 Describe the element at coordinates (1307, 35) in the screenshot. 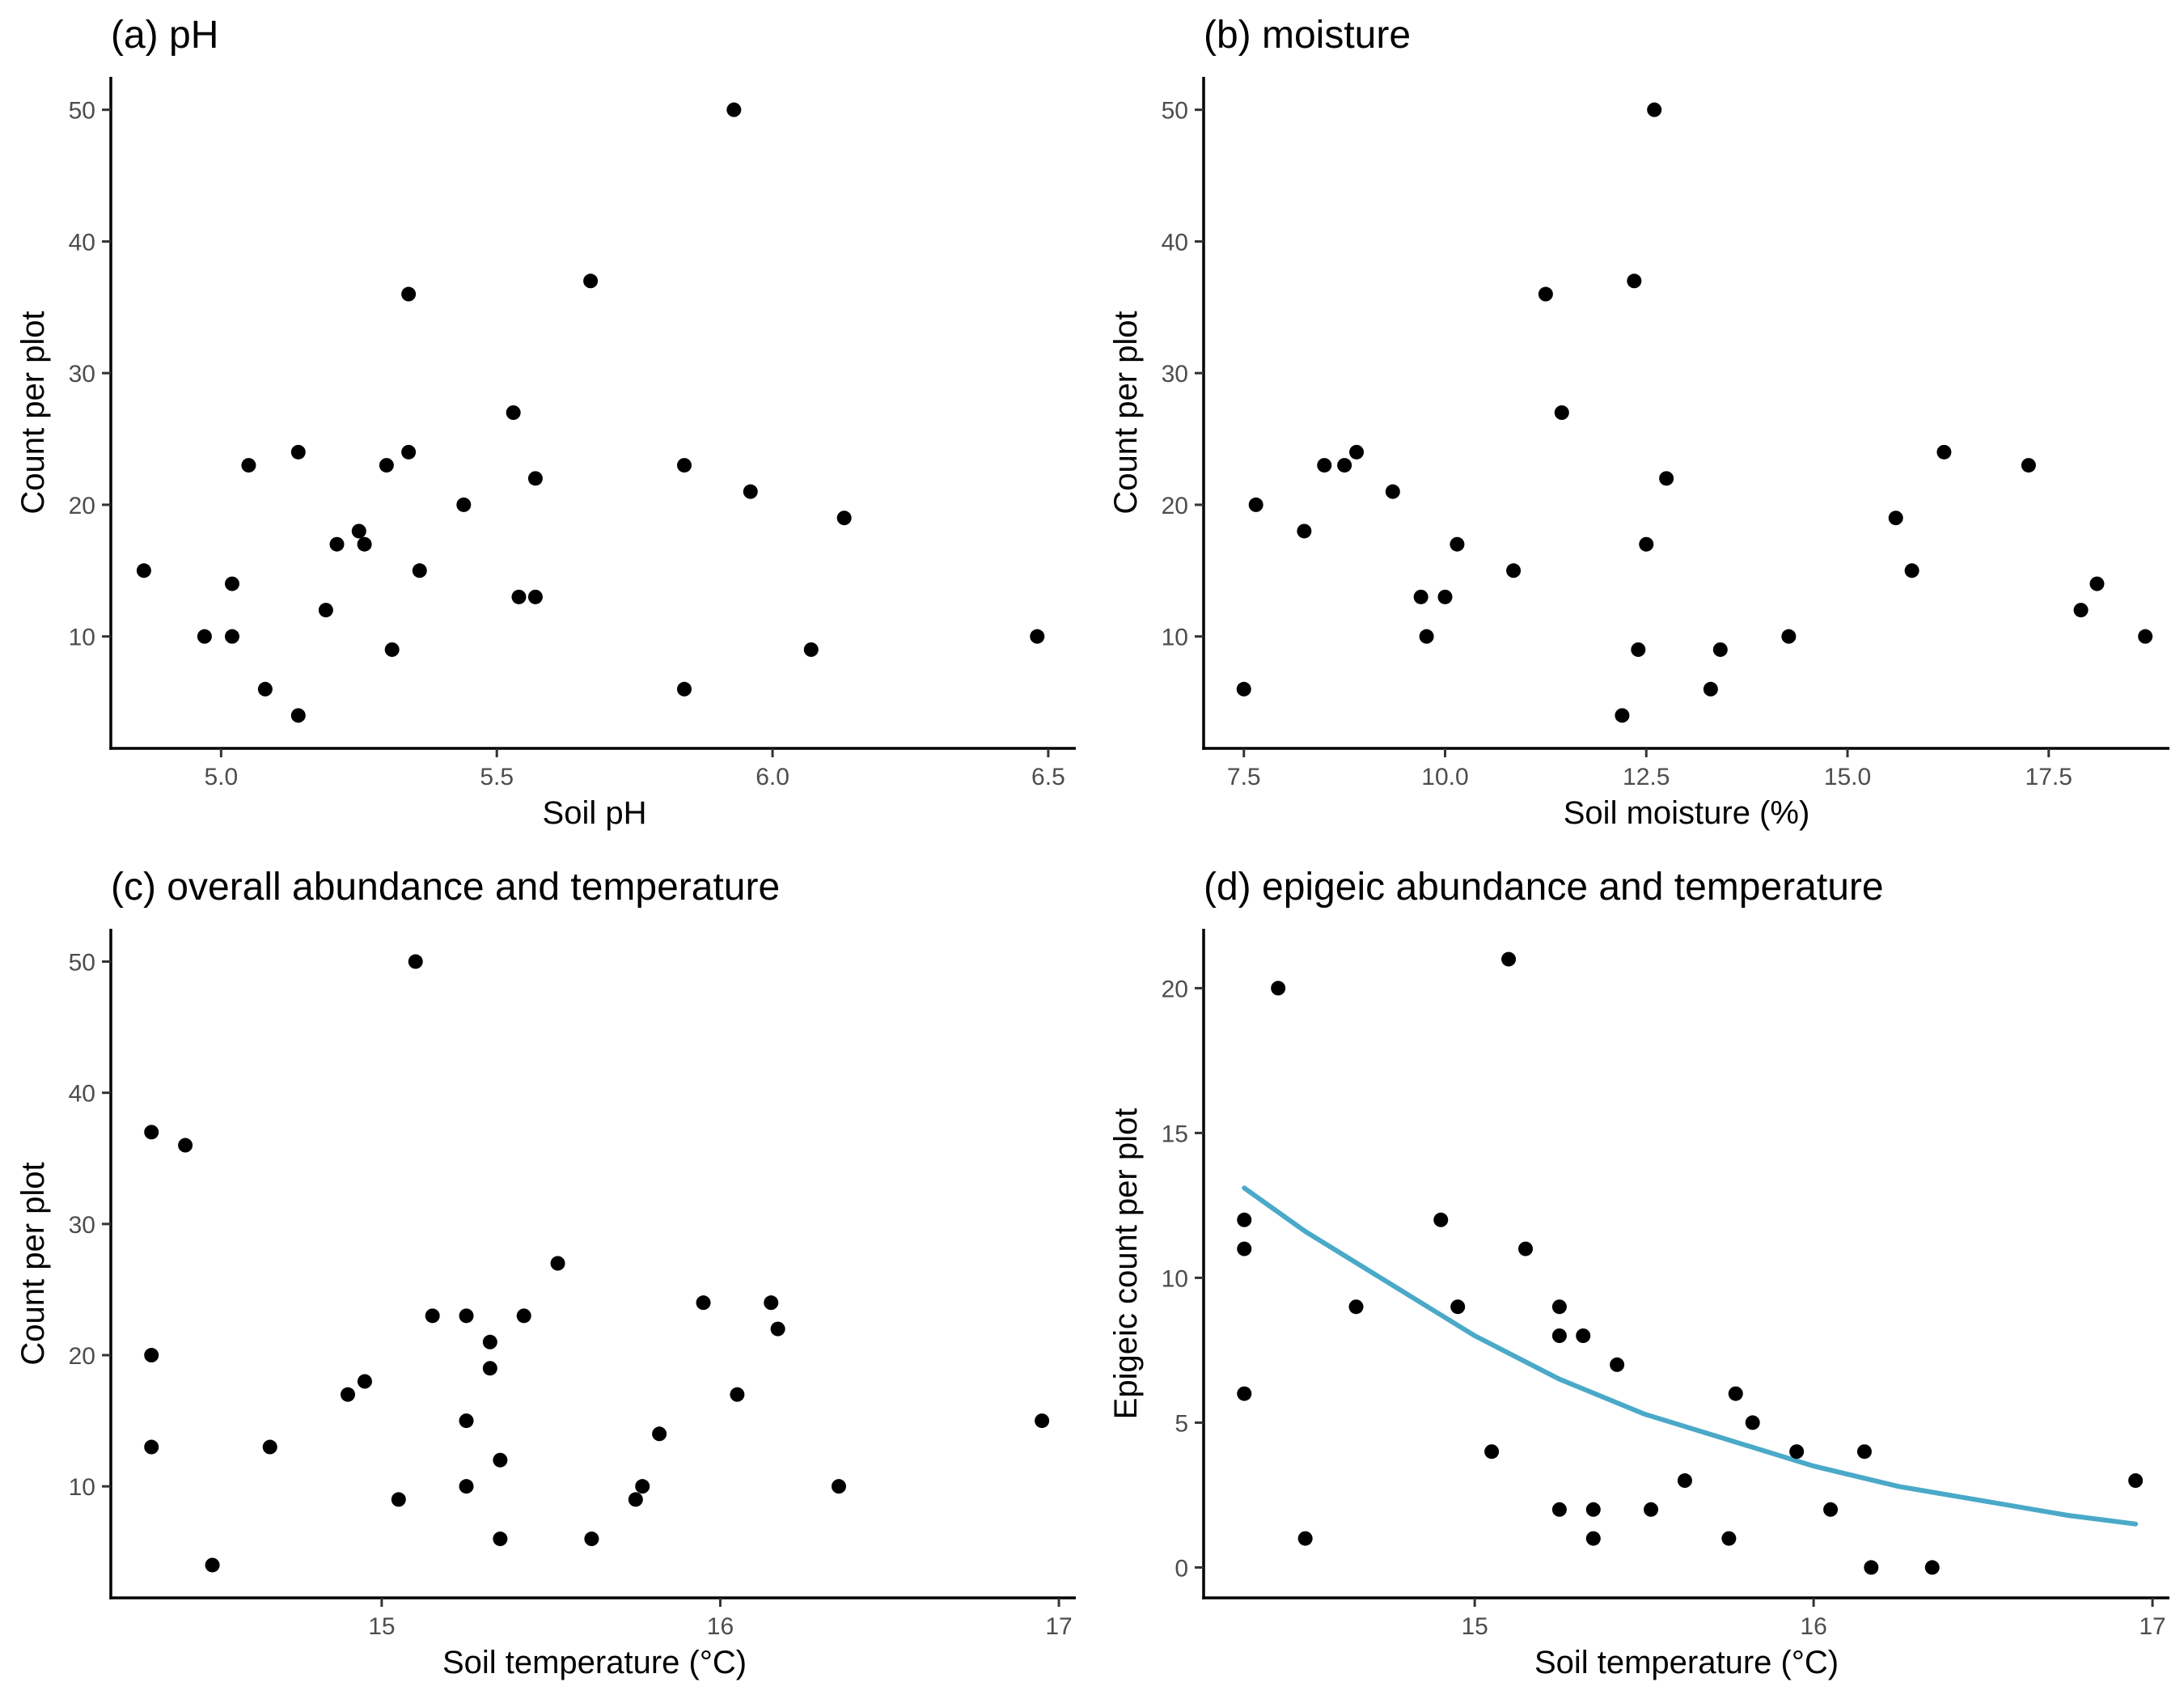

I see `panel-title: (b) moisture` at that location.